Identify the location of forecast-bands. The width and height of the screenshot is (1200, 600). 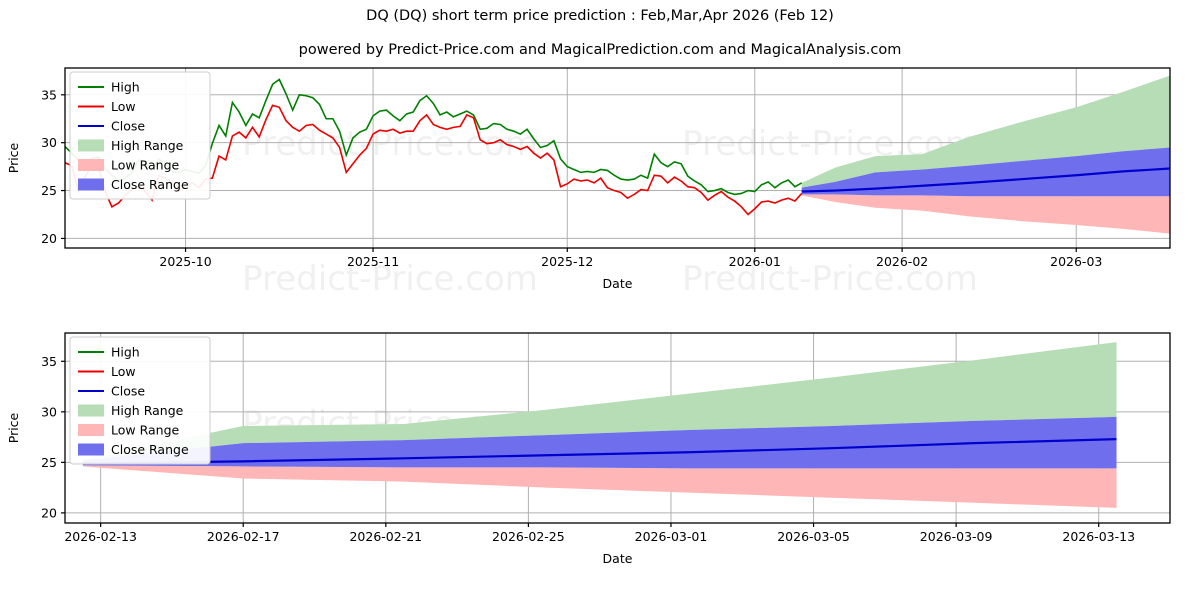
(985, 154).